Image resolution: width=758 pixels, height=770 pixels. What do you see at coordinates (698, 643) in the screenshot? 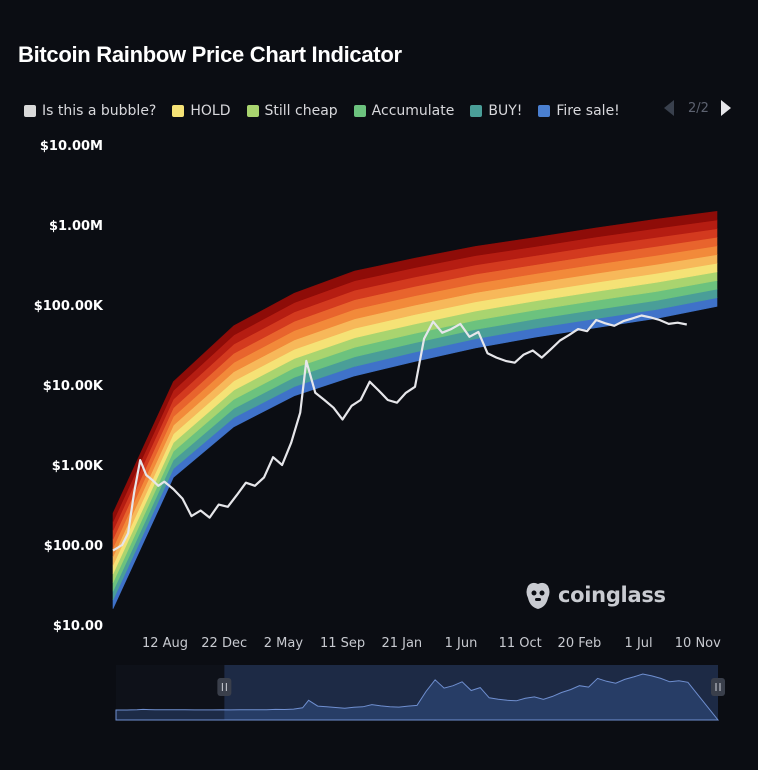
I see `x-tick-label: 10 Nov` at bounding box center [698, 643].